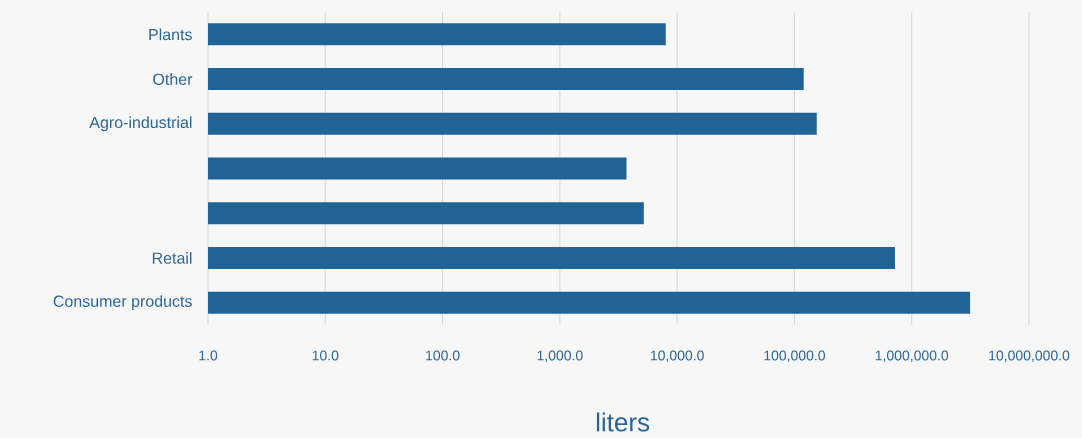 This screenshot has width=1082, height=438. I want to click on x-tick-label: 1,000,000.0, so click(912, 356).